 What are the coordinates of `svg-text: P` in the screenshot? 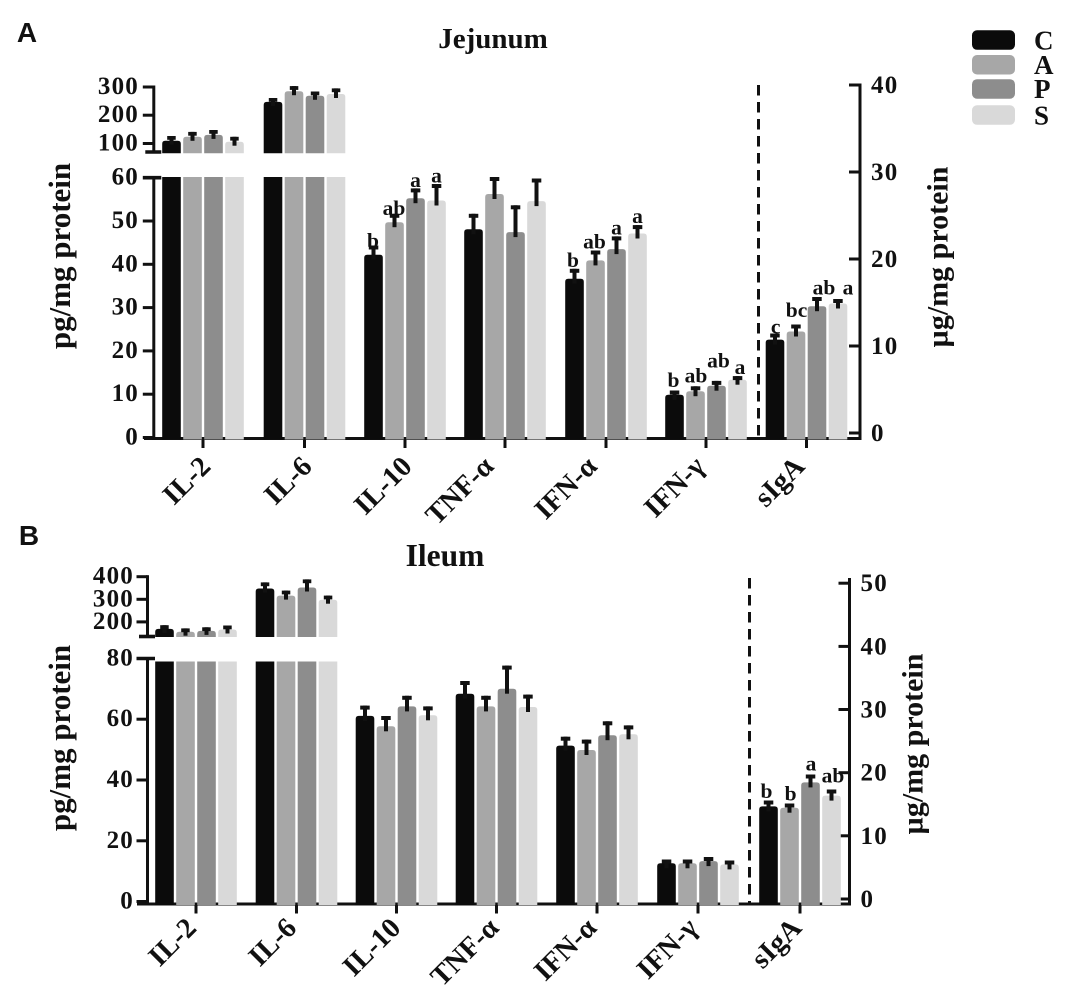 It's located at (1042, 89).